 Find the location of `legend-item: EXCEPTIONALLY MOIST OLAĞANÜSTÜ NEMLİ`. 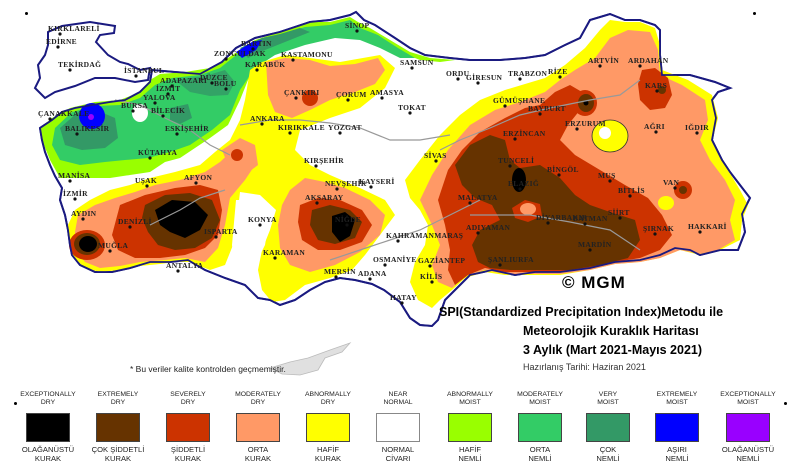

legend-item: EXCEPTIONALLY MOIST OLAĞANÜSTÜ NEMLİ is located at coordinates (748, 425).